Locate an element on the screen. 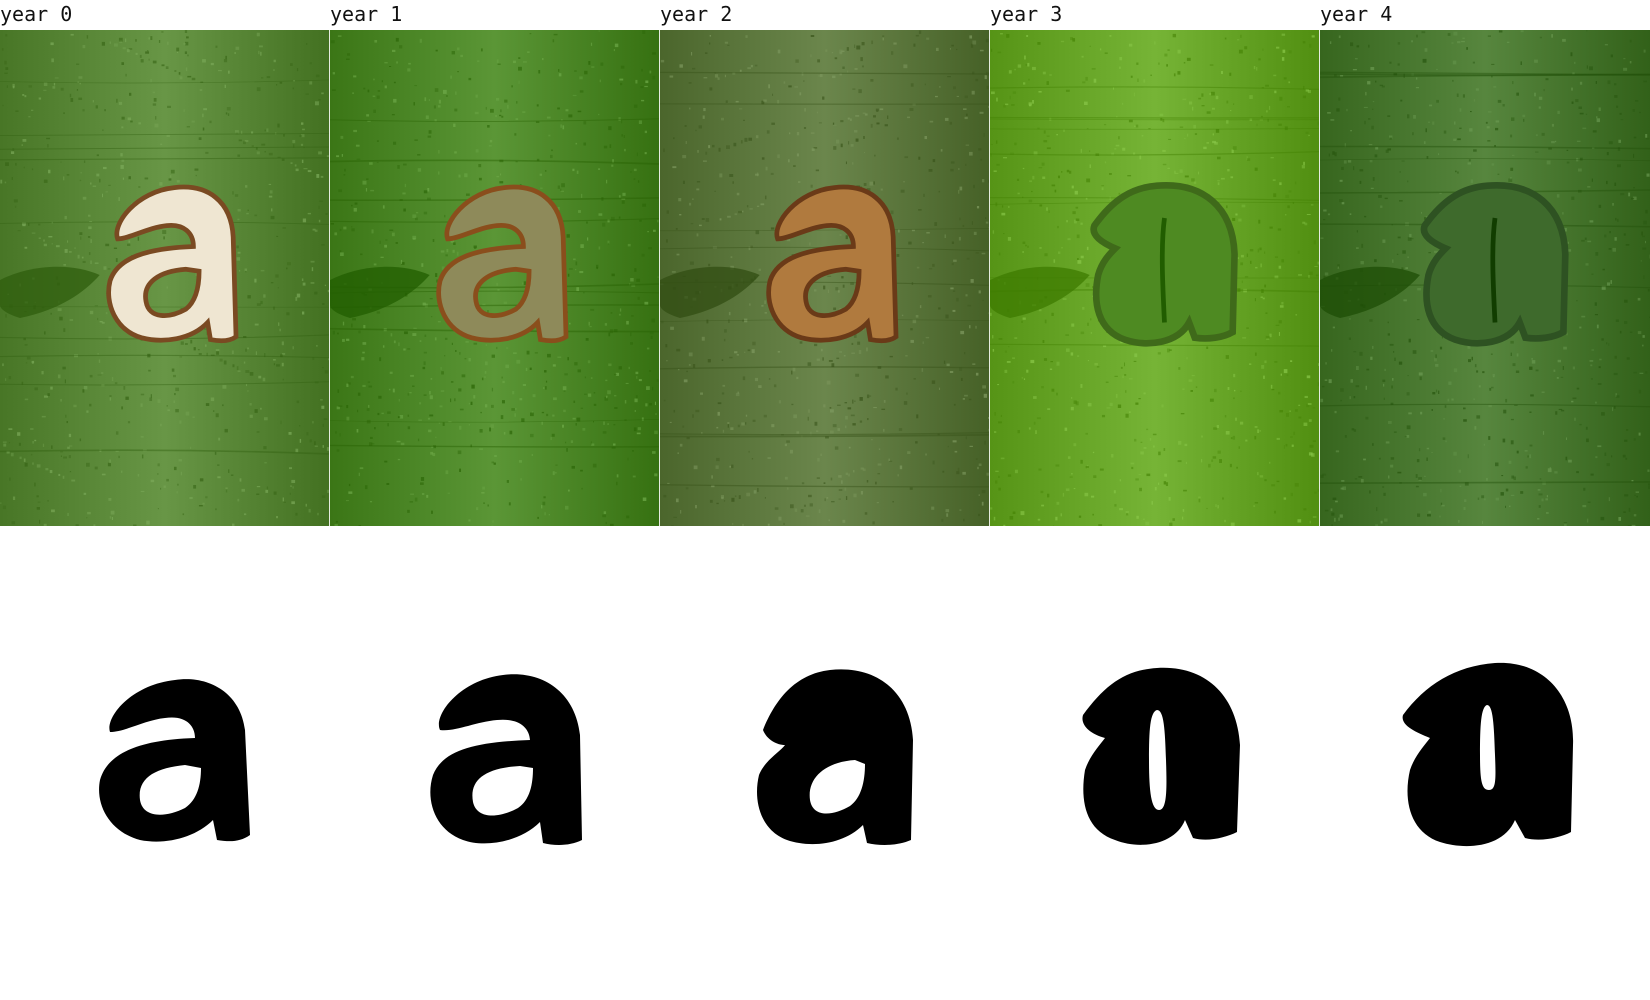 This screenshot has height=1000, width=1650. year-label-3: year 3 is located at coordinates (1026, 14).